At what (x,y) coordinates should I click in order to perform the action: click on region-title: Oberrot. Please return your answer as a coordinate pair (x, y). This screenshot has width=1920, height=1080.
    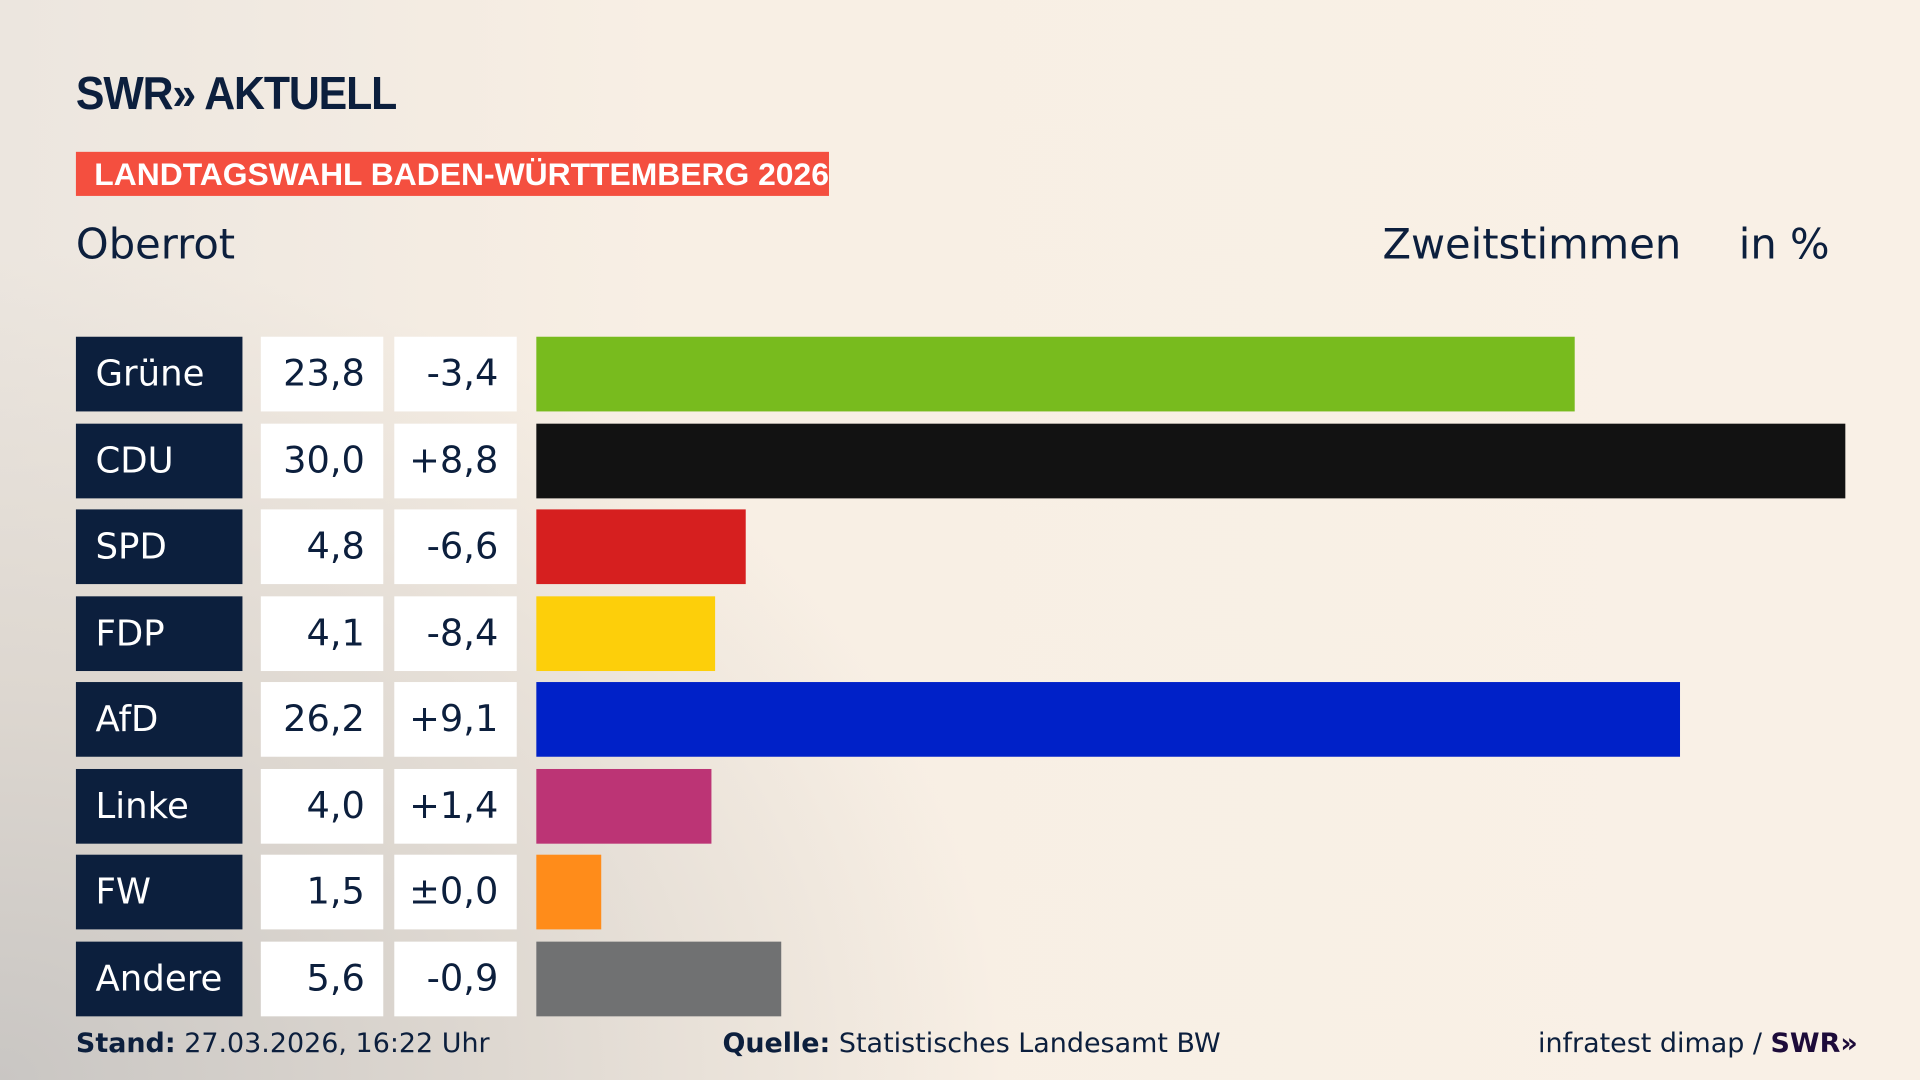
    Looking at the image, I should click on (155, 245).